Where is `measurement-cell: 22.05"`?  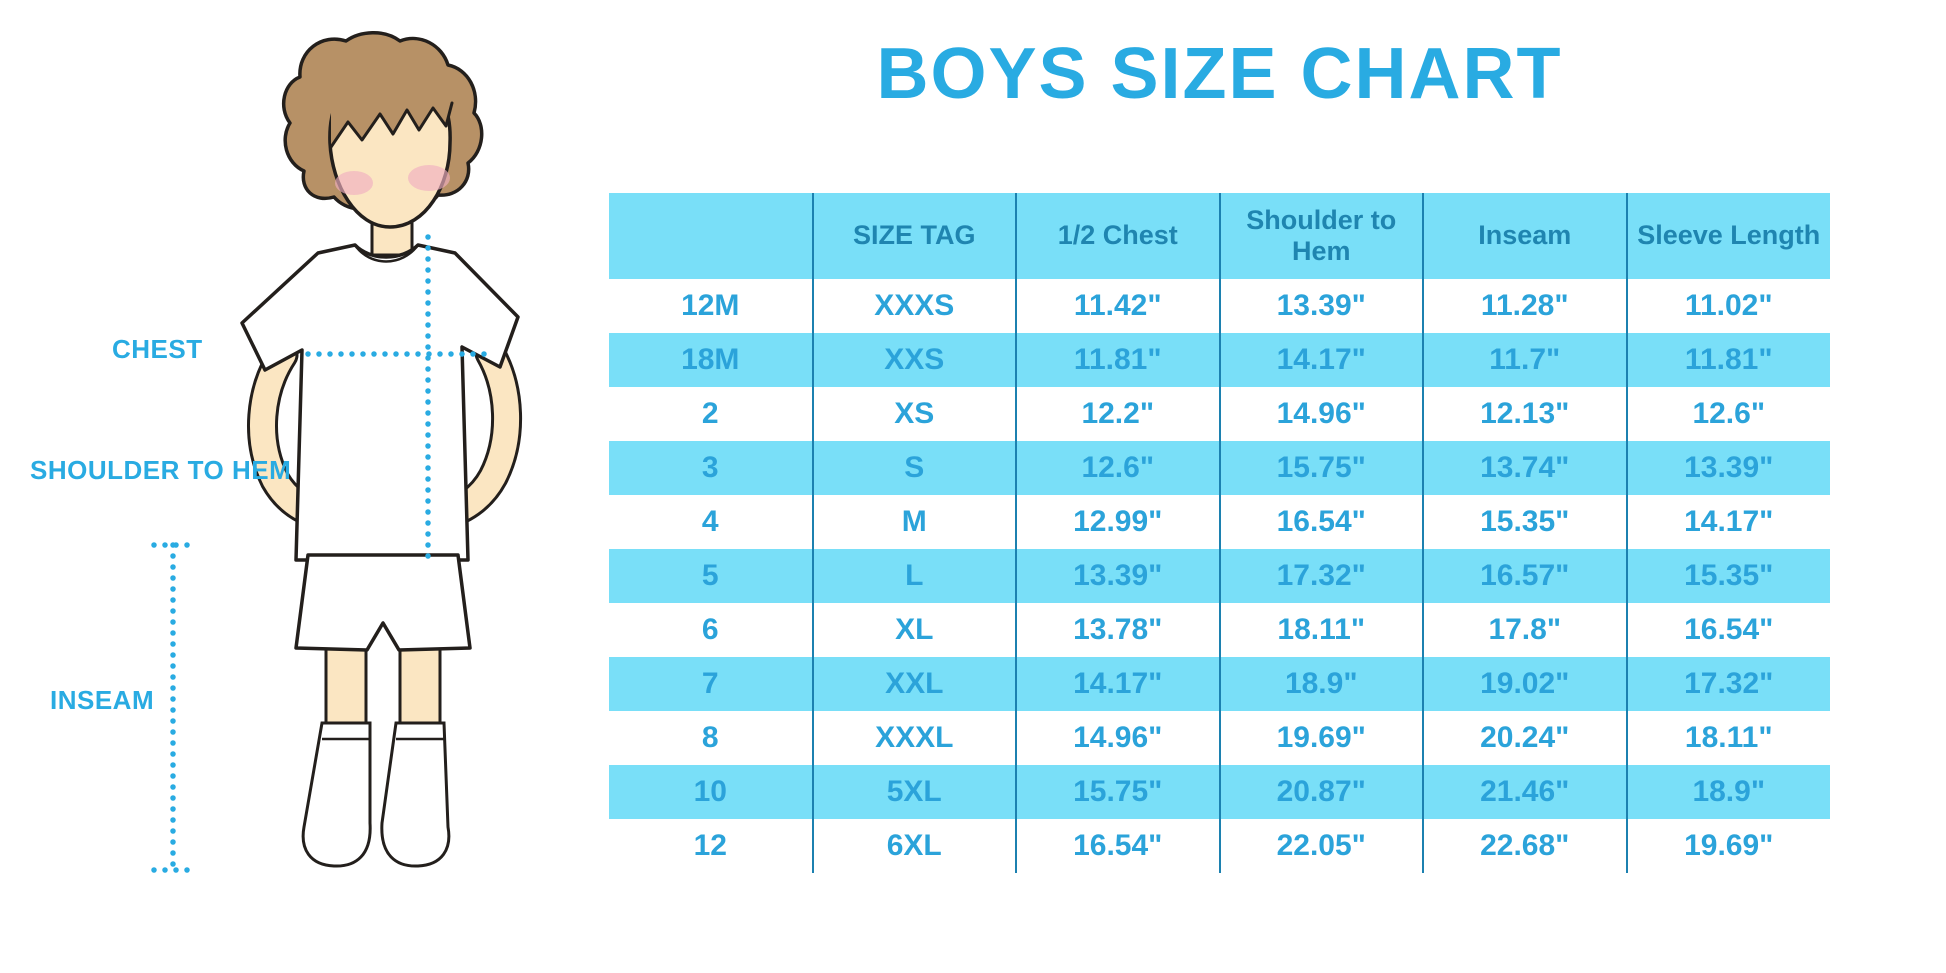
measurement-cell: 22.05" is located at coordinates (1320, 846).